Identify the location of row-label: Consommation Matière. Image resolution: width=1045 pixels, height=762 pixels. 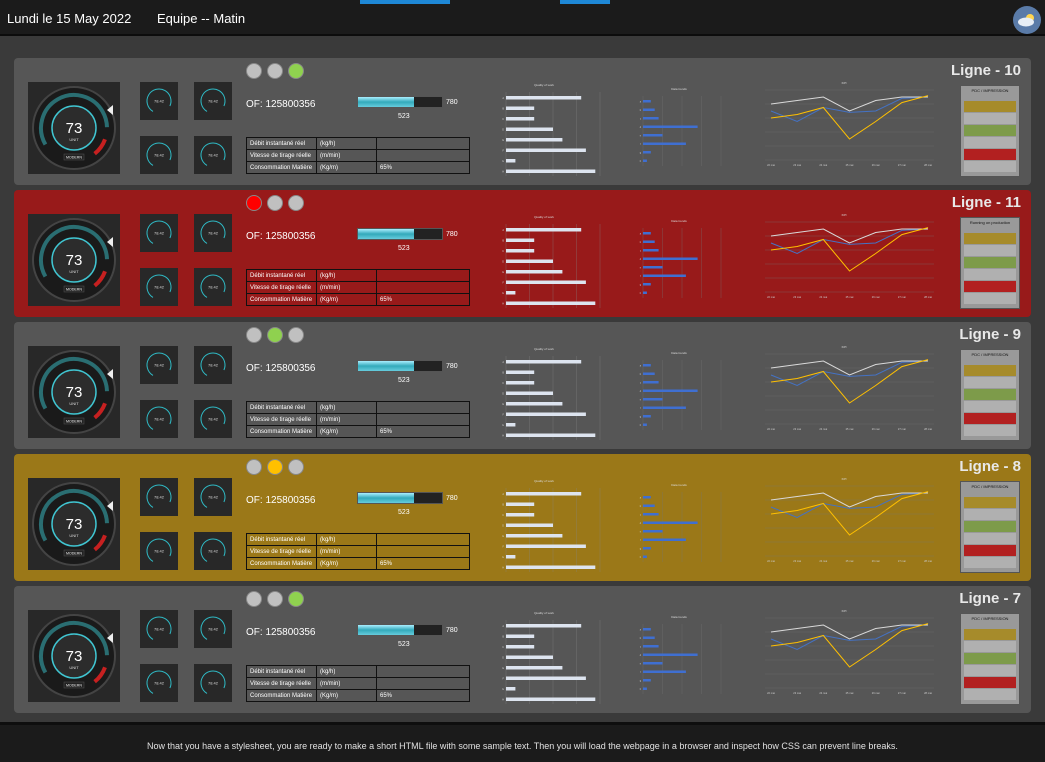
(281, 167).